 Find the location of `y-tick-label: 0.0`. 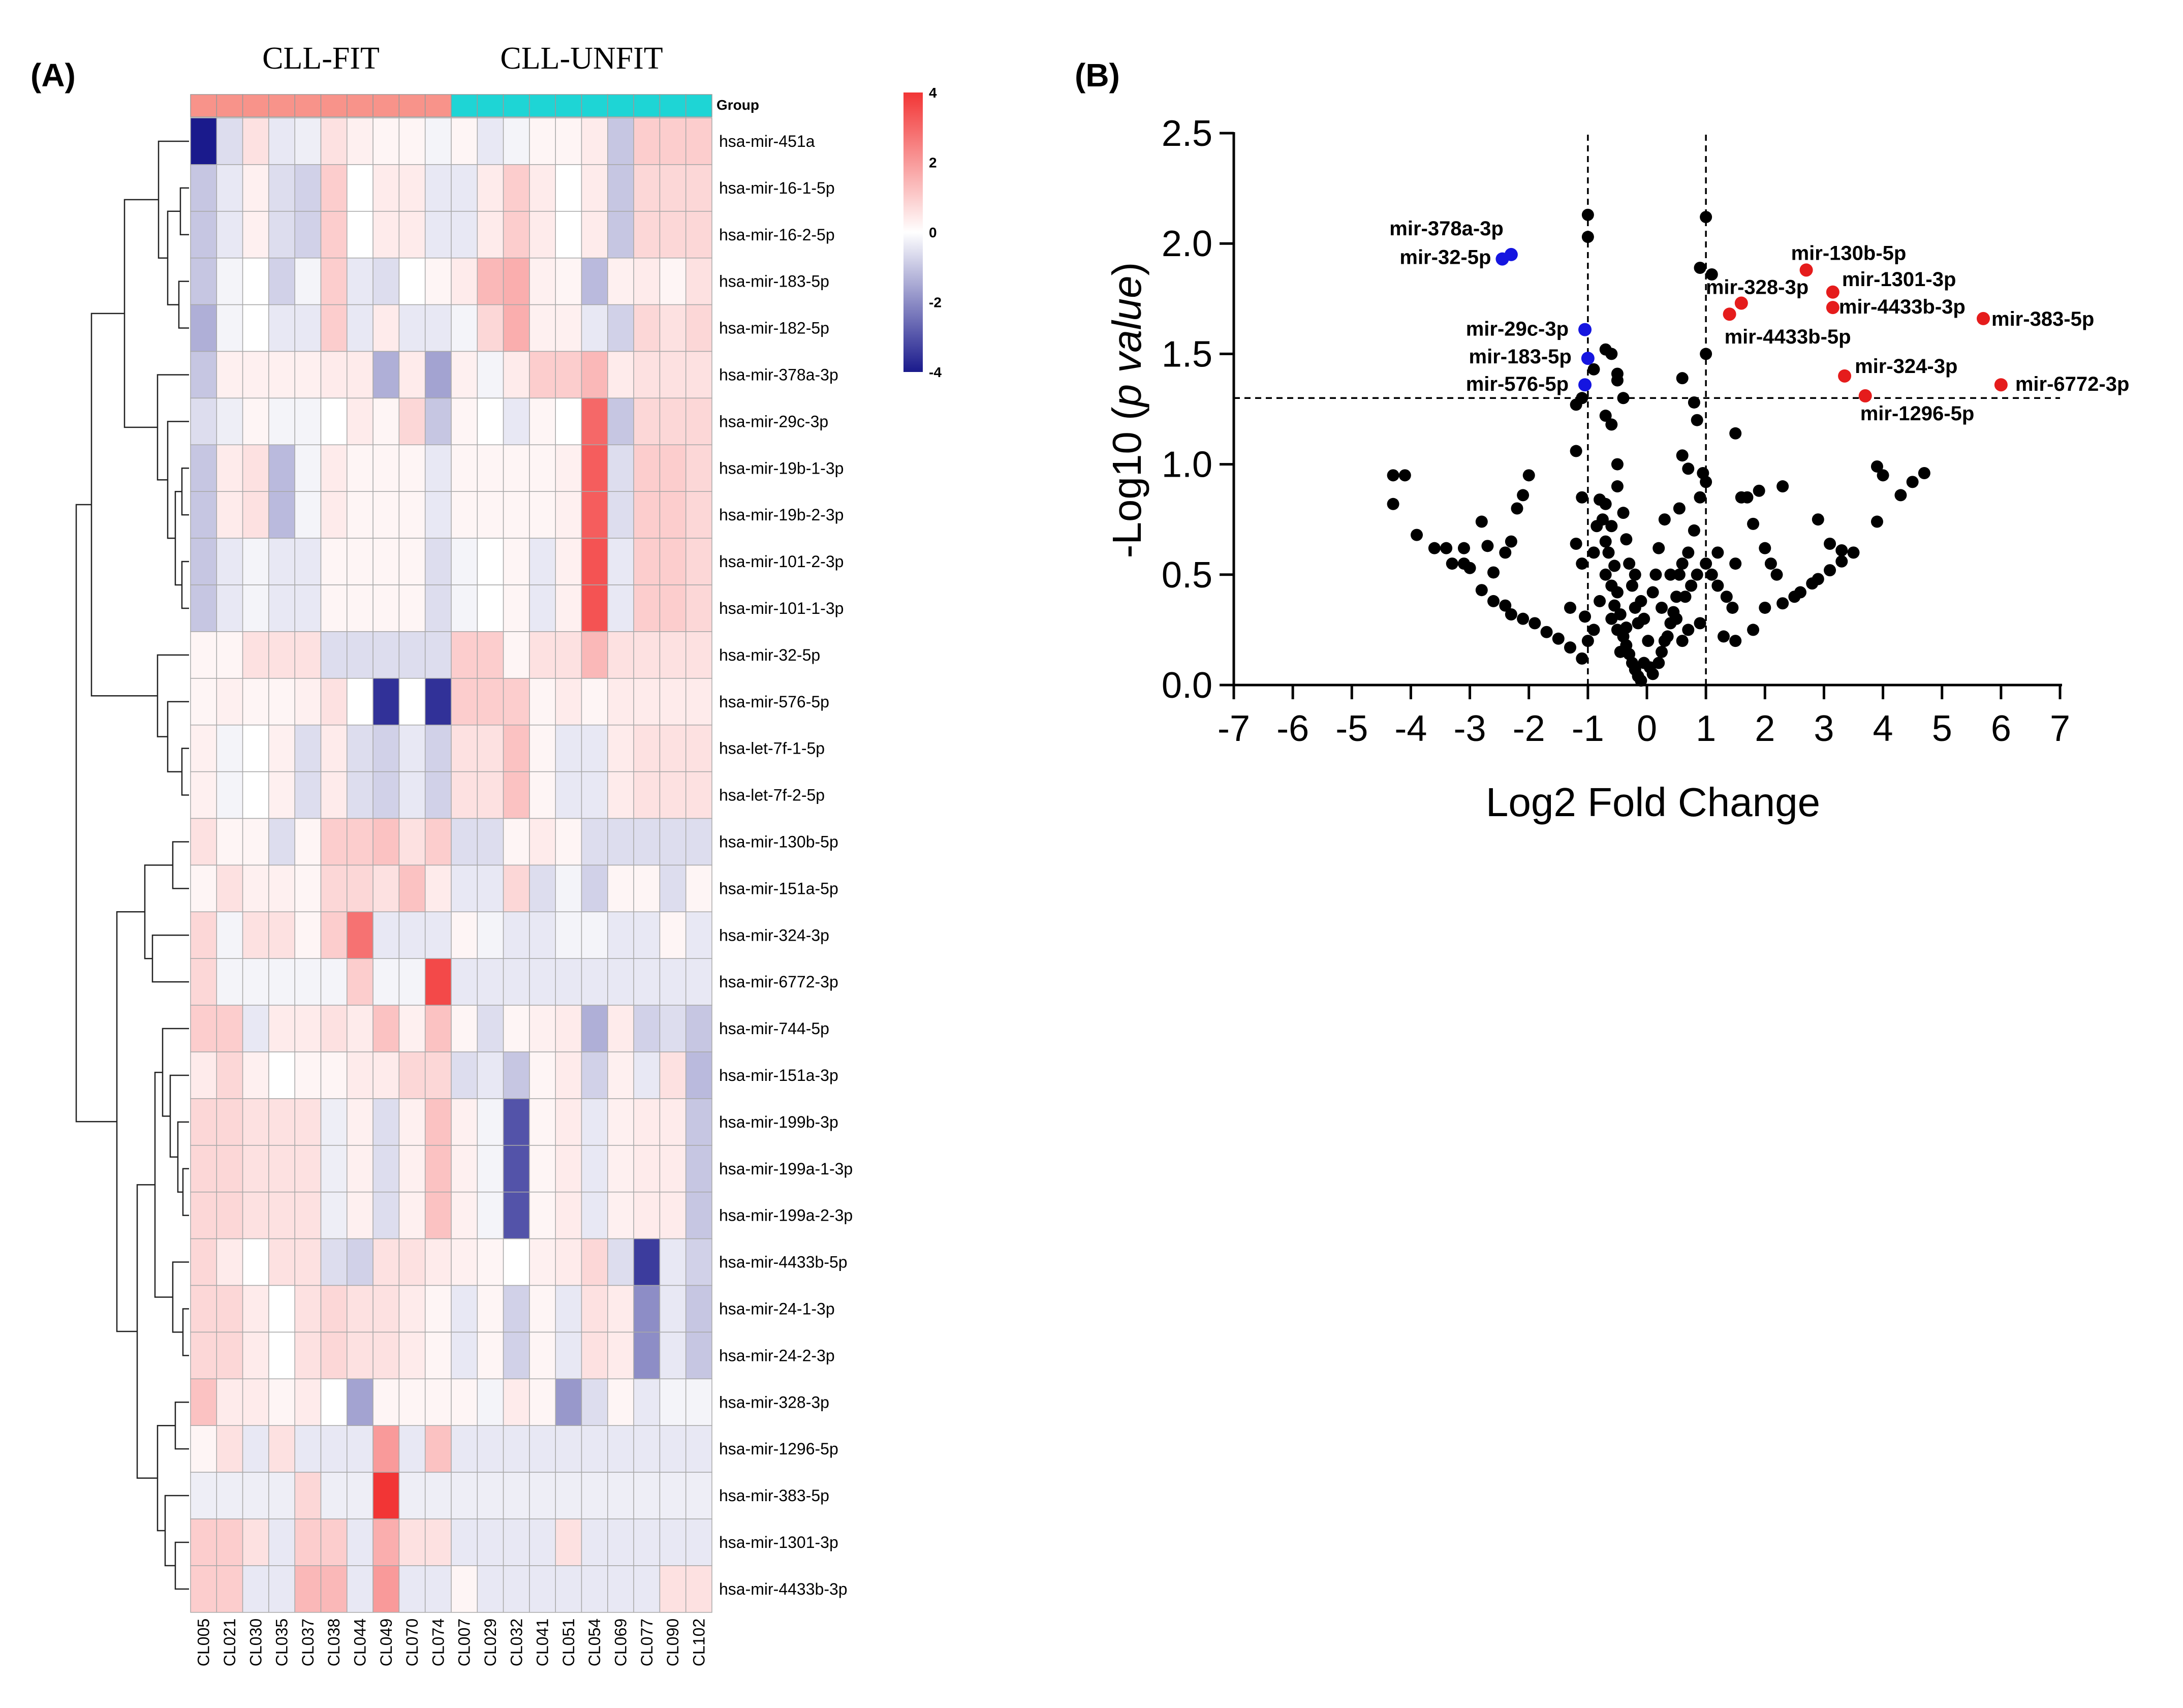

y-tick-label: 0.0 is located at coordinates (1187, 686).